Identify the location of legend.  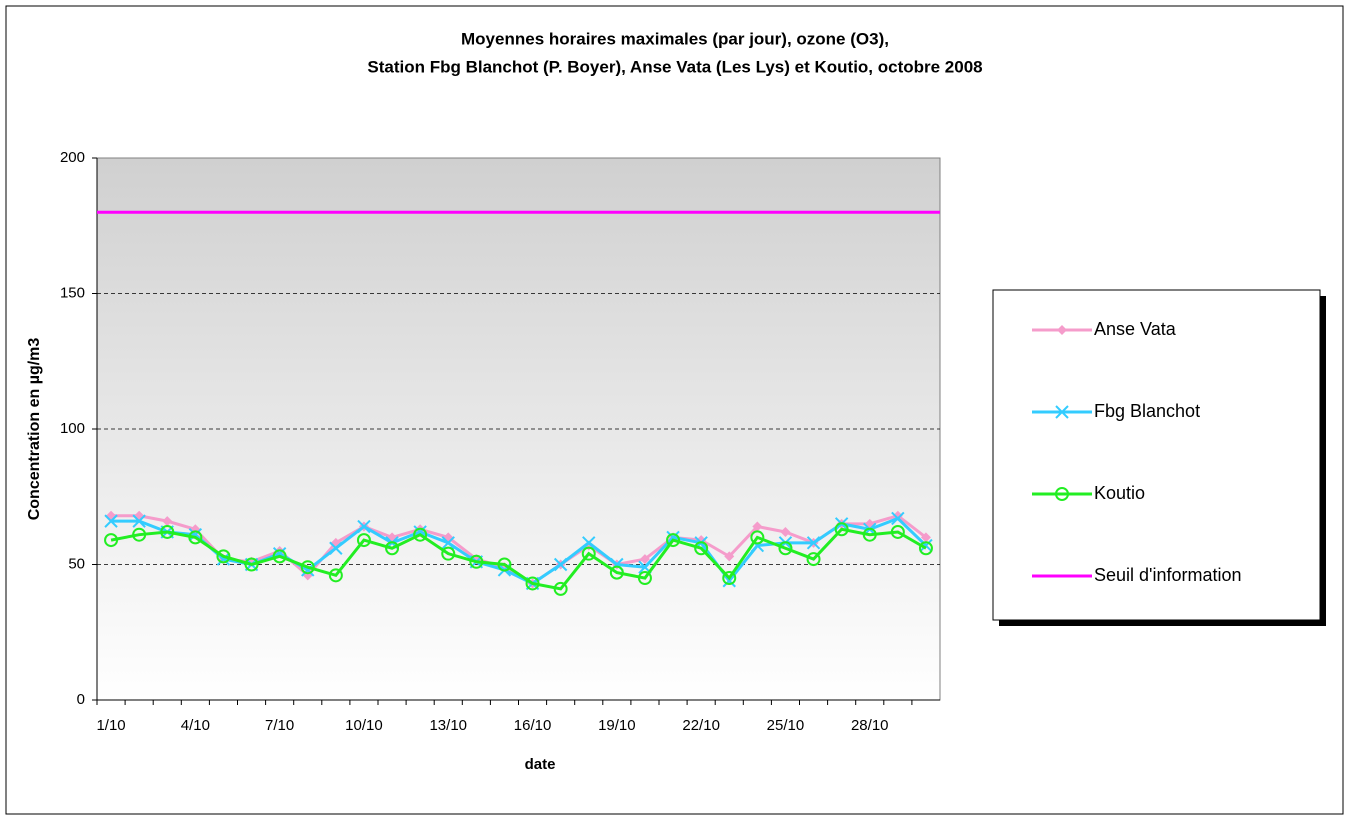
(1156, 455).